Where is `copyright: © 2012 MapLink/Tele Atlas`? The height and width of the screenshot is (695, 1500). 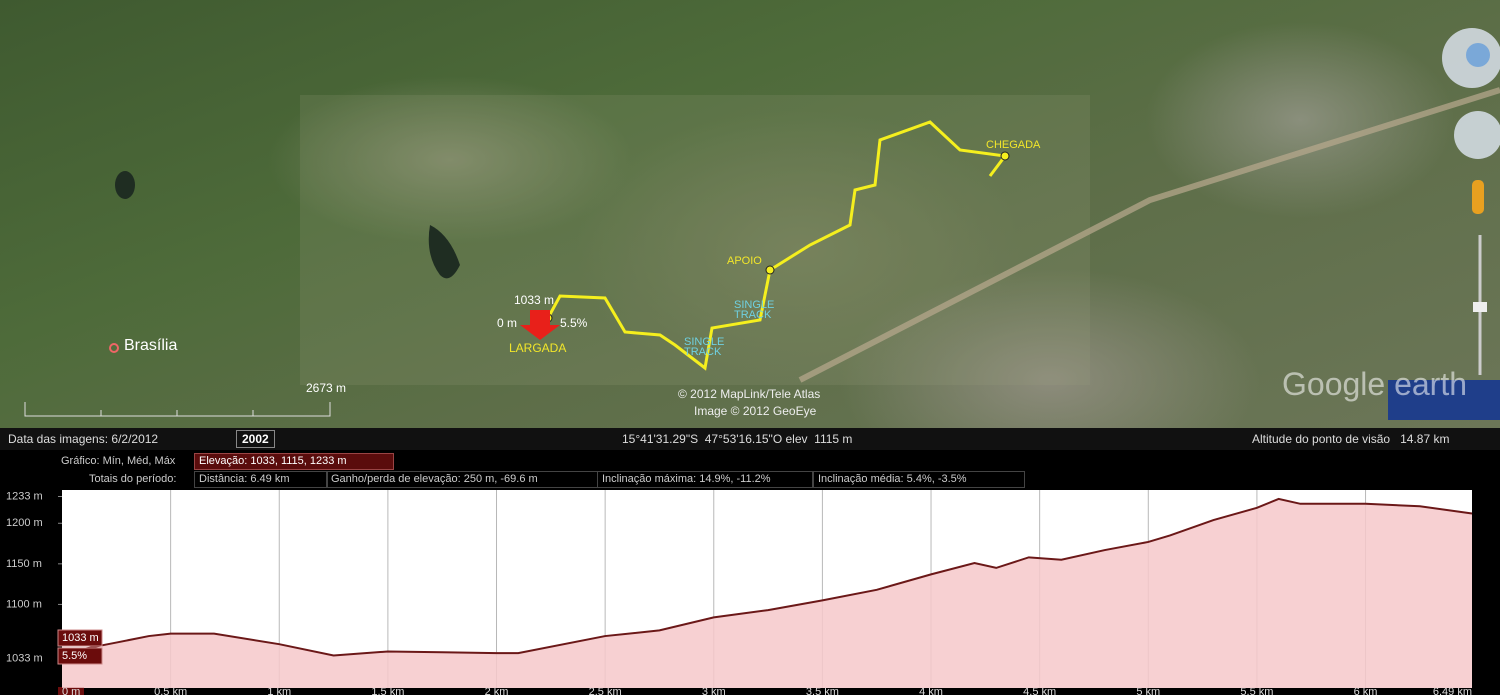
copyright: © 2012 MapLink/Tele Atlas is located at coordinates (749, 394).